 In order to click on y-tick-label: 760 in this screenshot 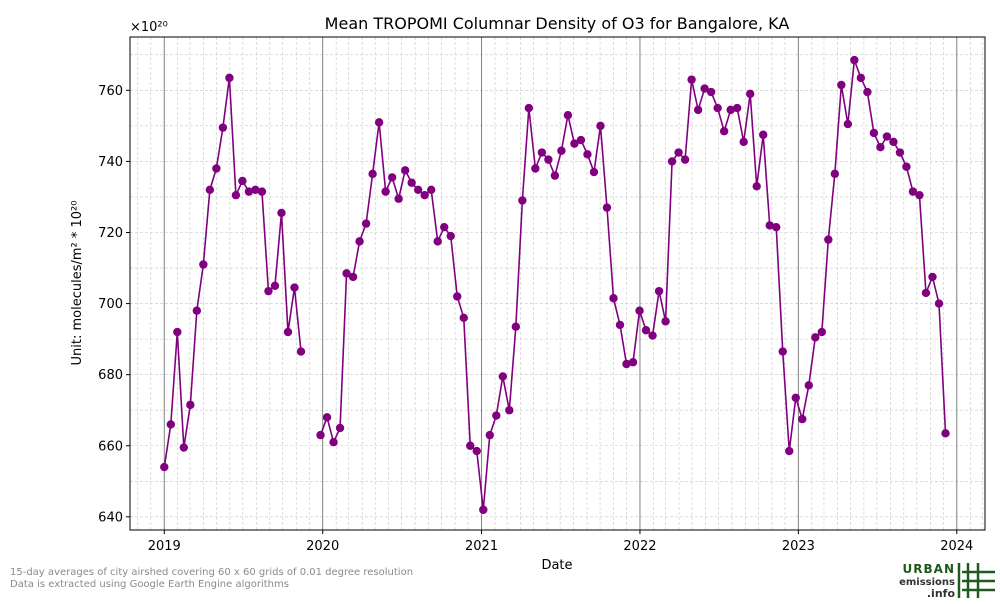, I will do `click(110, 91)`.